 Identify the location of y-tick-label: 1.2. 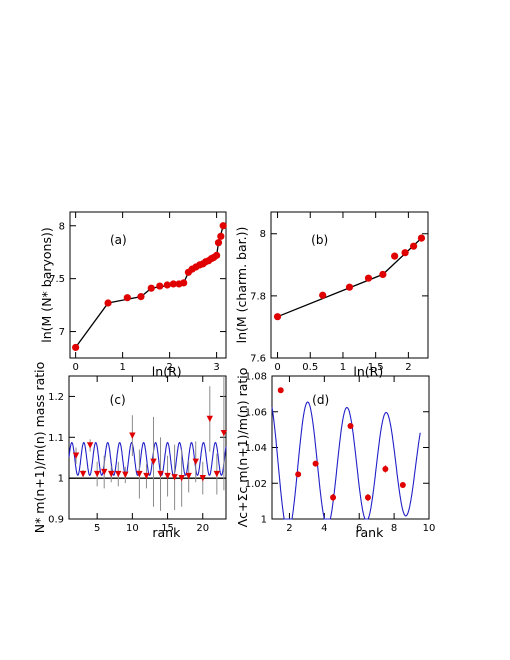
(56, 397).